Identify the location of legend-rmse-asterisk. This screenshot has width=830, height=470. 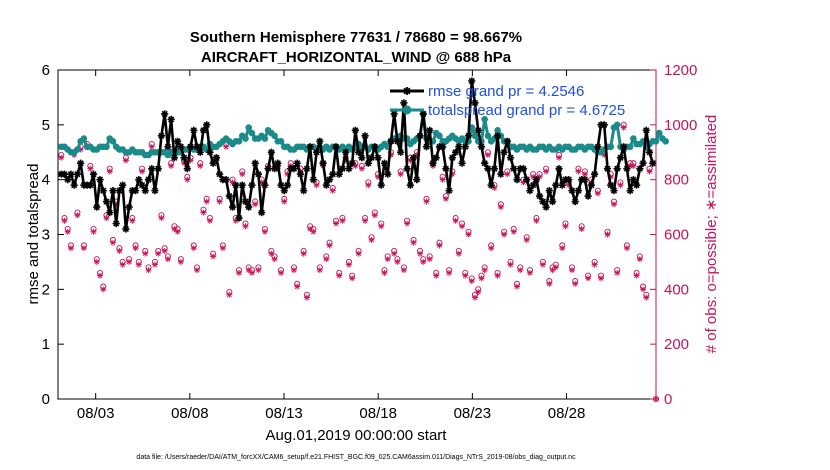
(407, 91).